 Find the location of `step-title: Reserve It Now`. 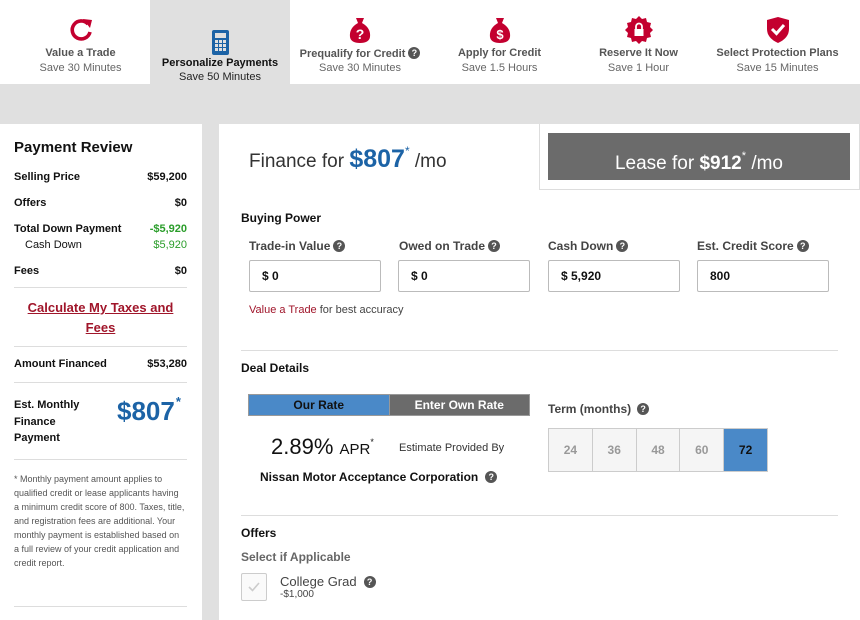

step-title: Reserve It Now is located at coordinates (638, 53).